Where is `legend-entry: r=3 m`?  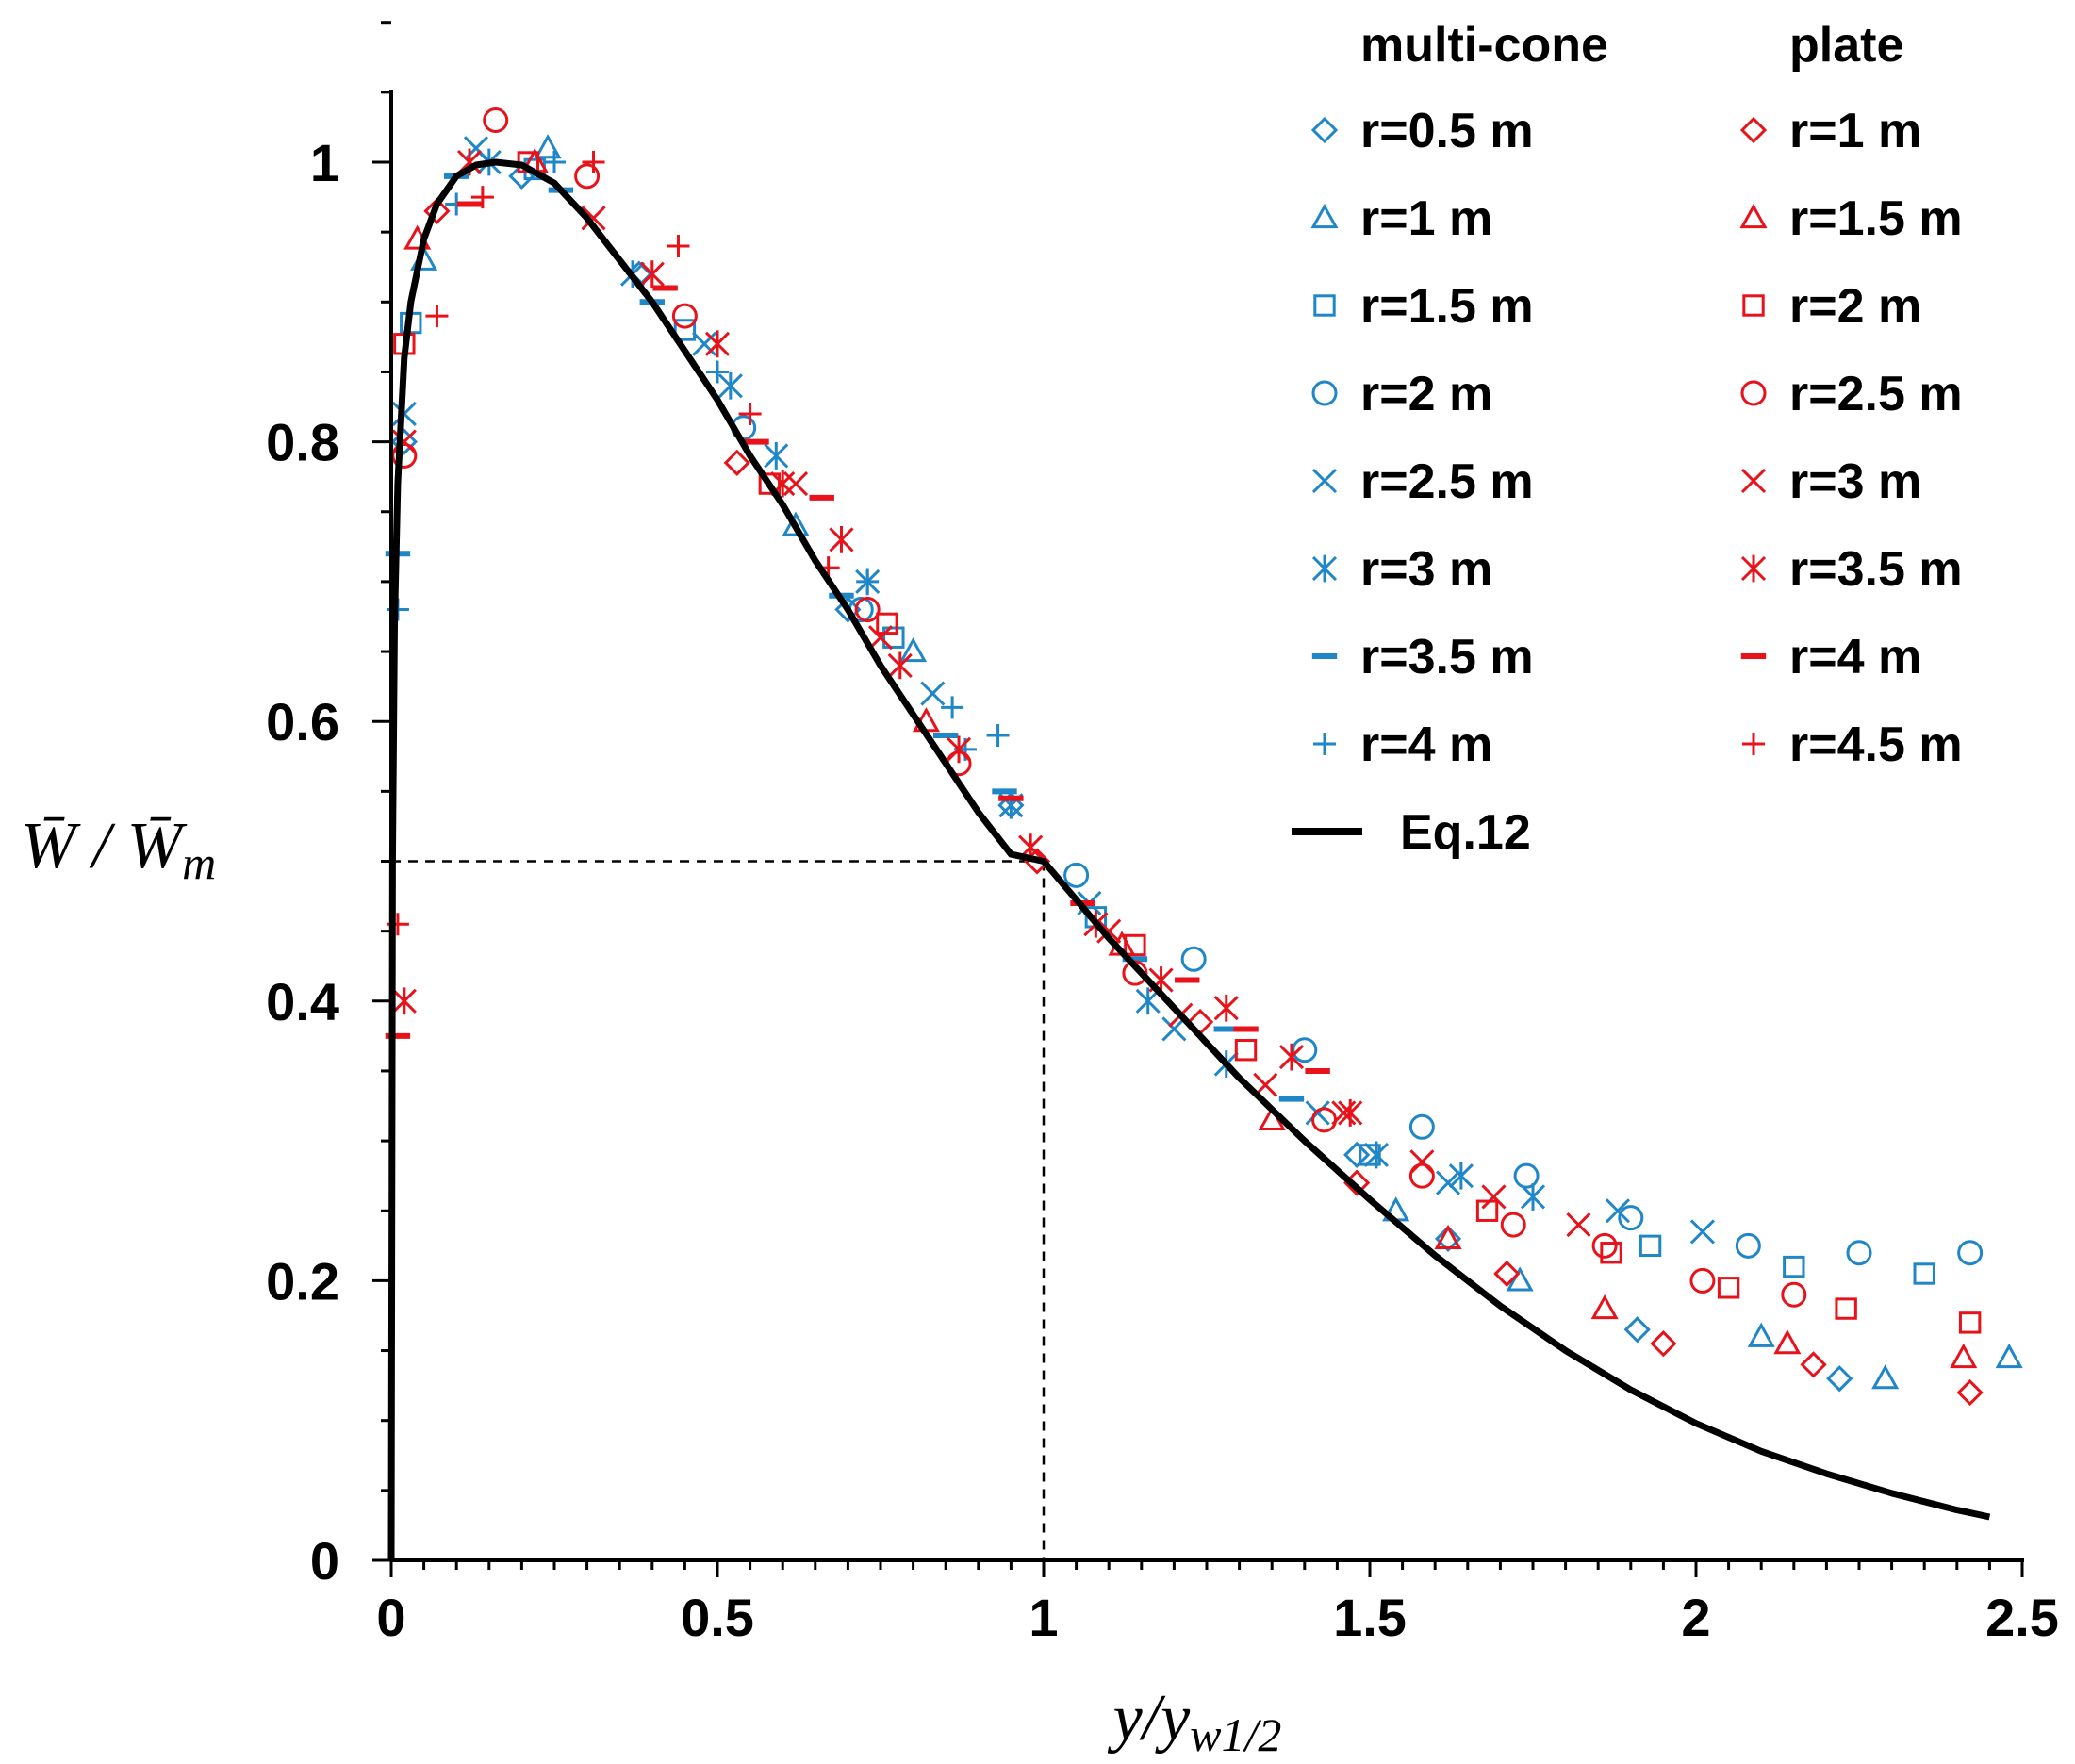 legend-entry: r=3 m is located at coordinates (1401, 569).